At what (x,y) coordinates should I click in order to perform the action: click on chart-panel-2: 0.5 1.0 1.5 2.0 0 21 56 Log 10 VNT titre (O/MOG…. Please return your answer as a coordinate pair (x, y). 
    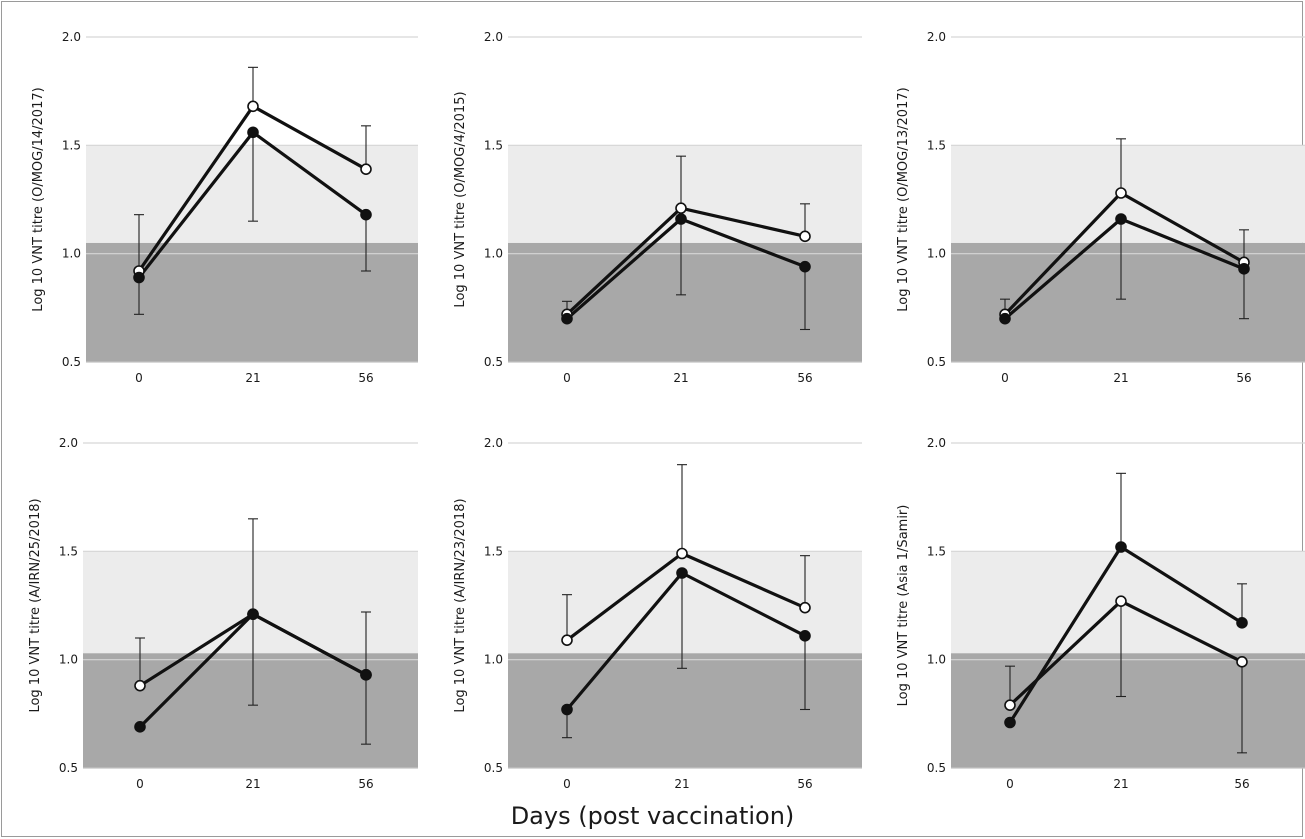
    Looking at the image, I should click on (657, 207).